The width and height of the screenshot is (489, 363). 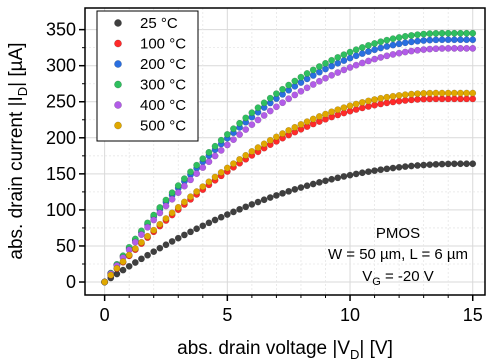 I want to click on x-tick-label: 15, so click(x=473, y=315).